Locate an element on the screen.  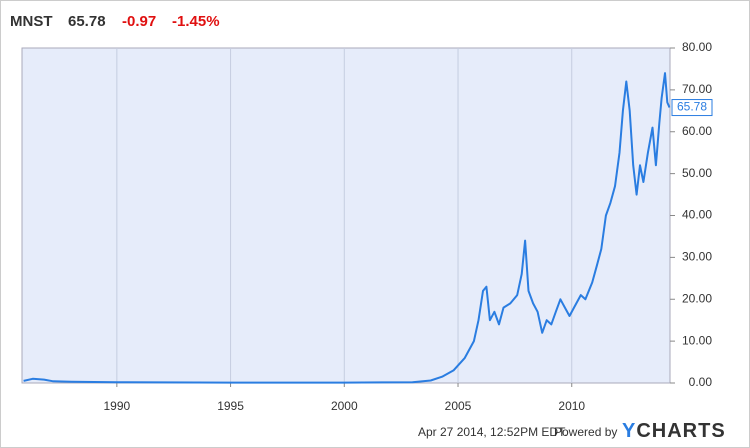
timestamp: Apr 27 2014, 12:52PM EDT. is located at coordinates (492, 432).